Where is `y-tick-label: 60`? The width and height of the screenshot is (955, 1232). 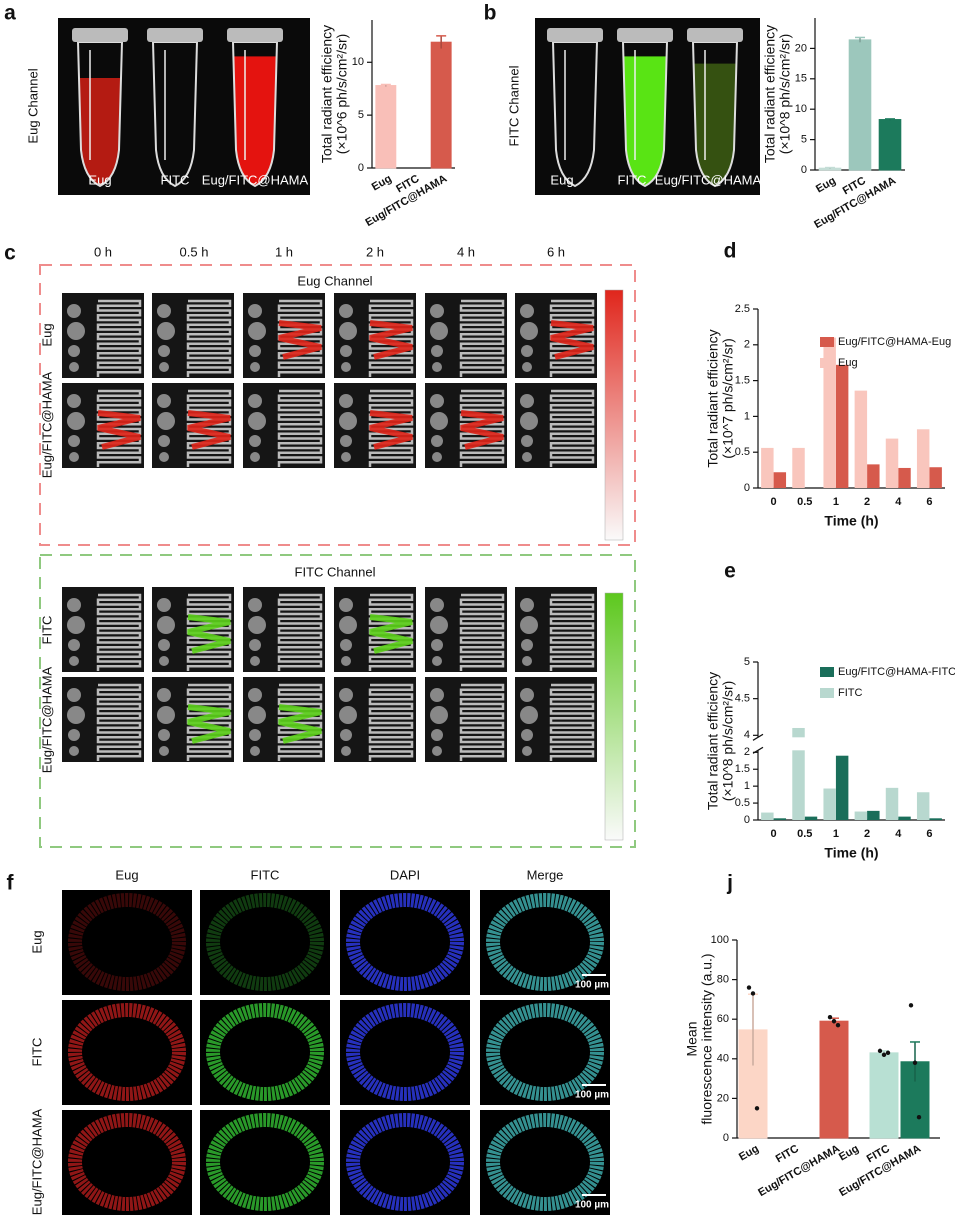 y-tick-label: 60 is located at coordinates (723, 1019).